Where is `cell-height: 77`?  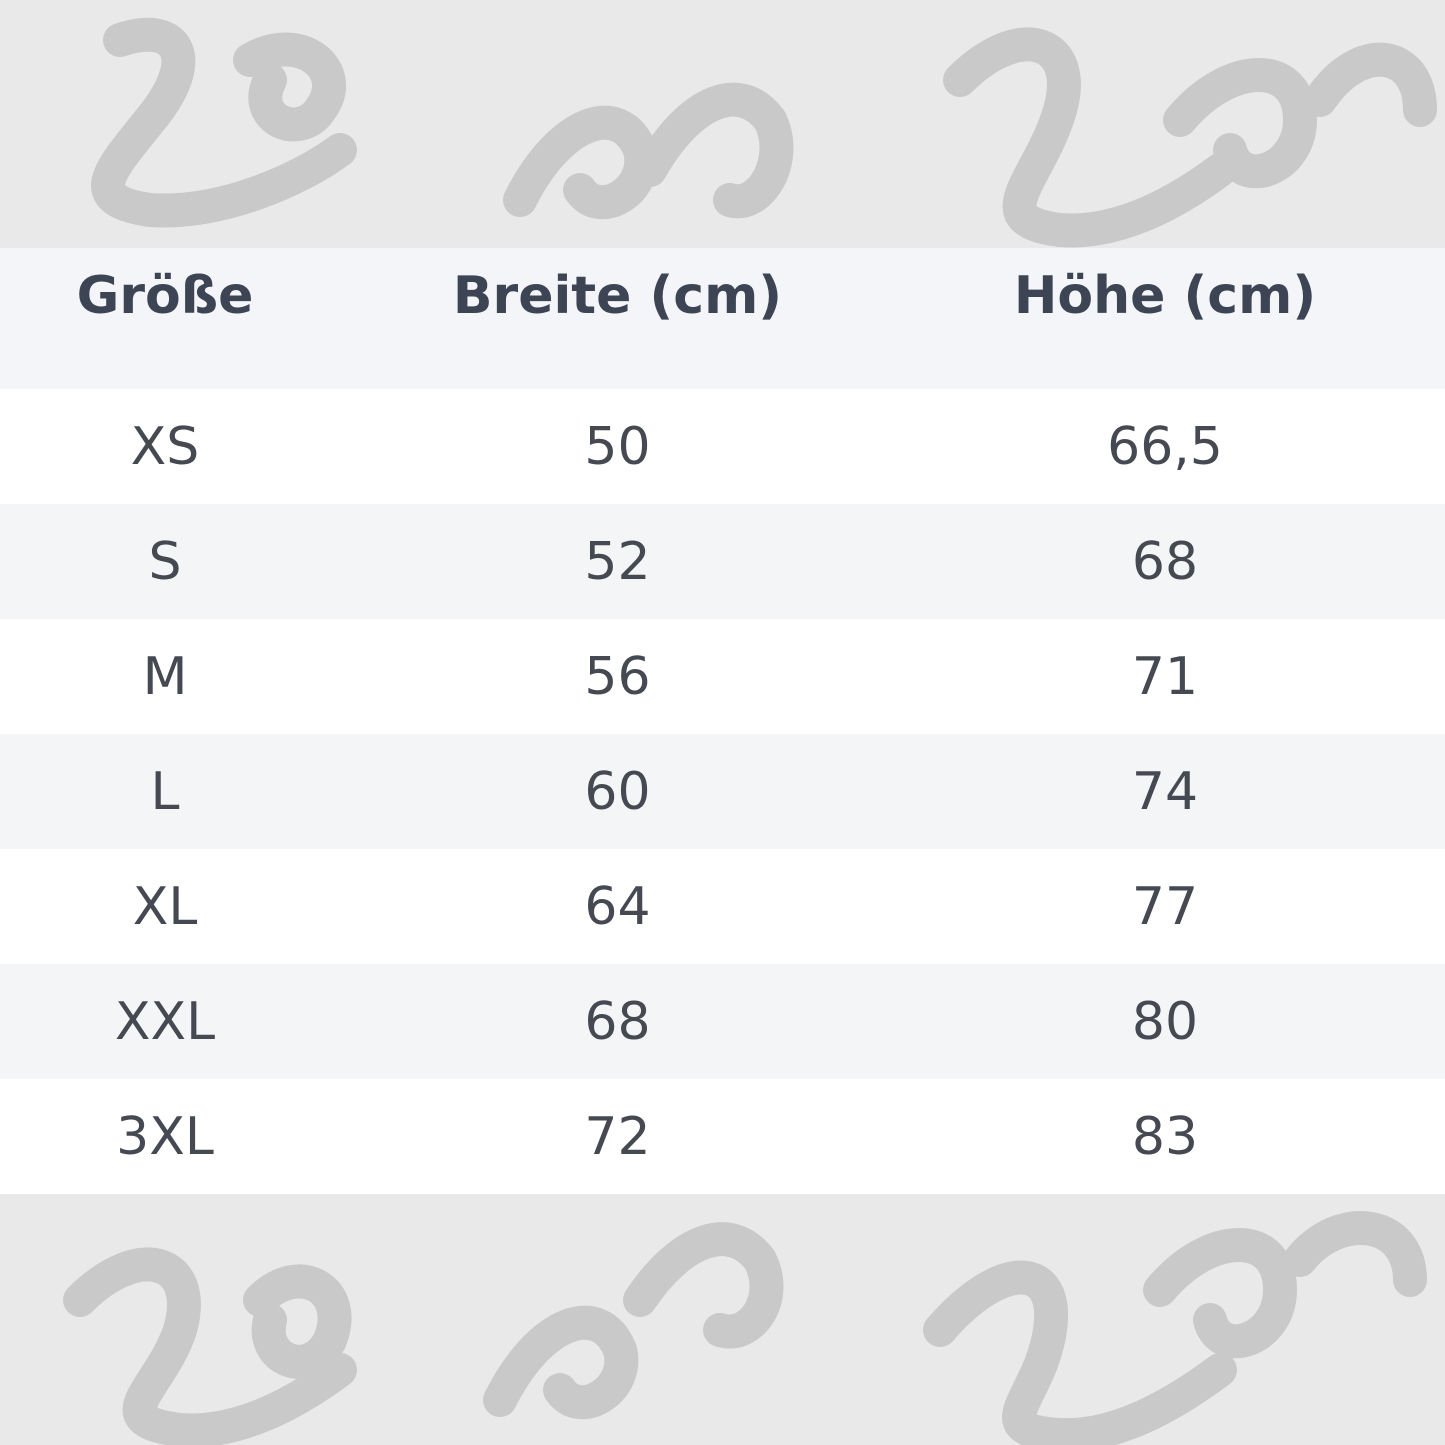
cell-height: 77 is located at coordinates (1165, 906).